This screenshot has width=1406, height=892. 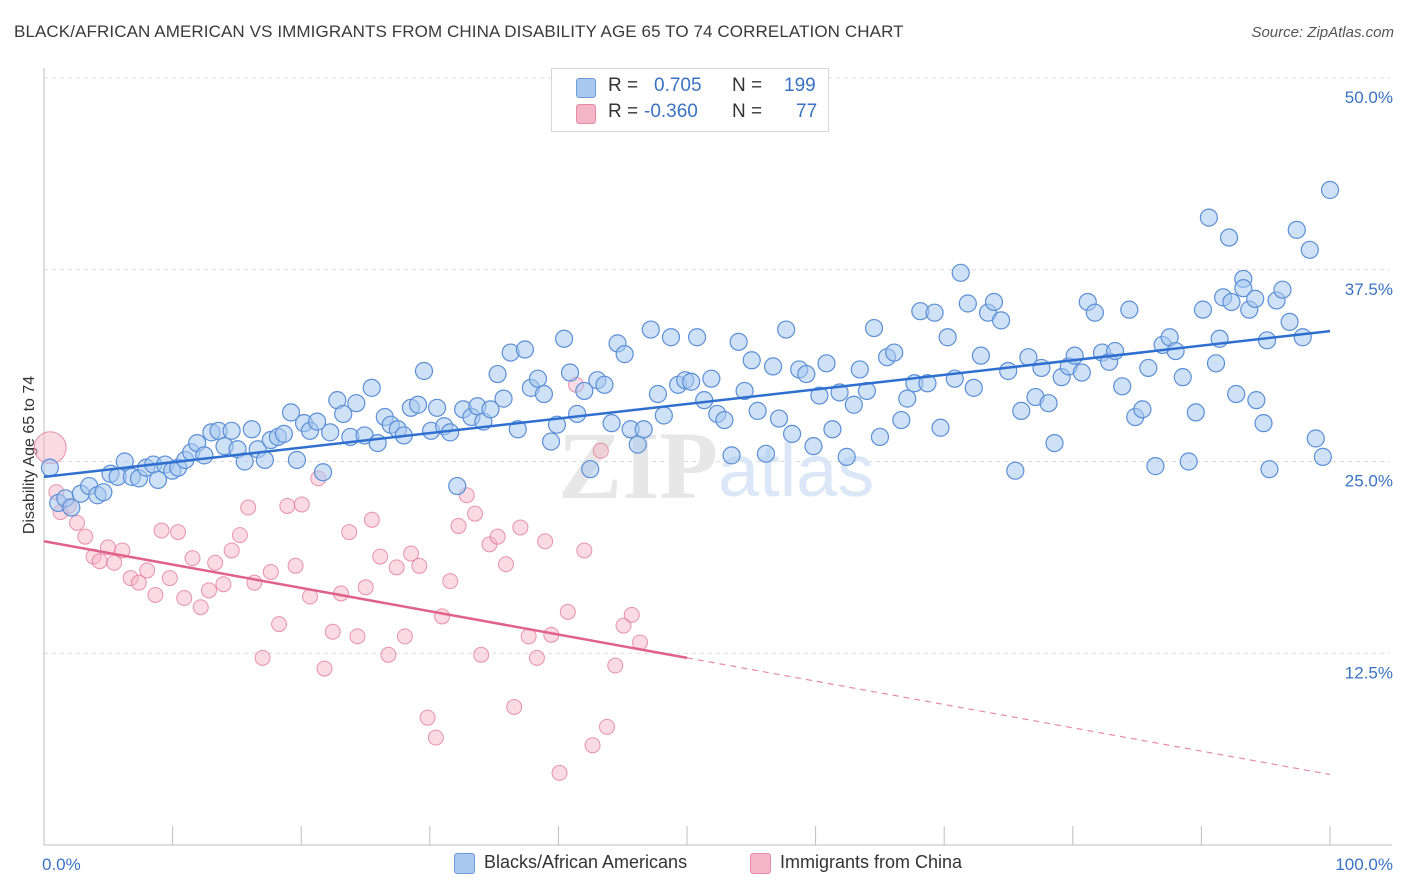 What do you see at coordinates (800, 85) in the screenshot?
I see `legend-n-value: 199` at bounding box center [800, 85].